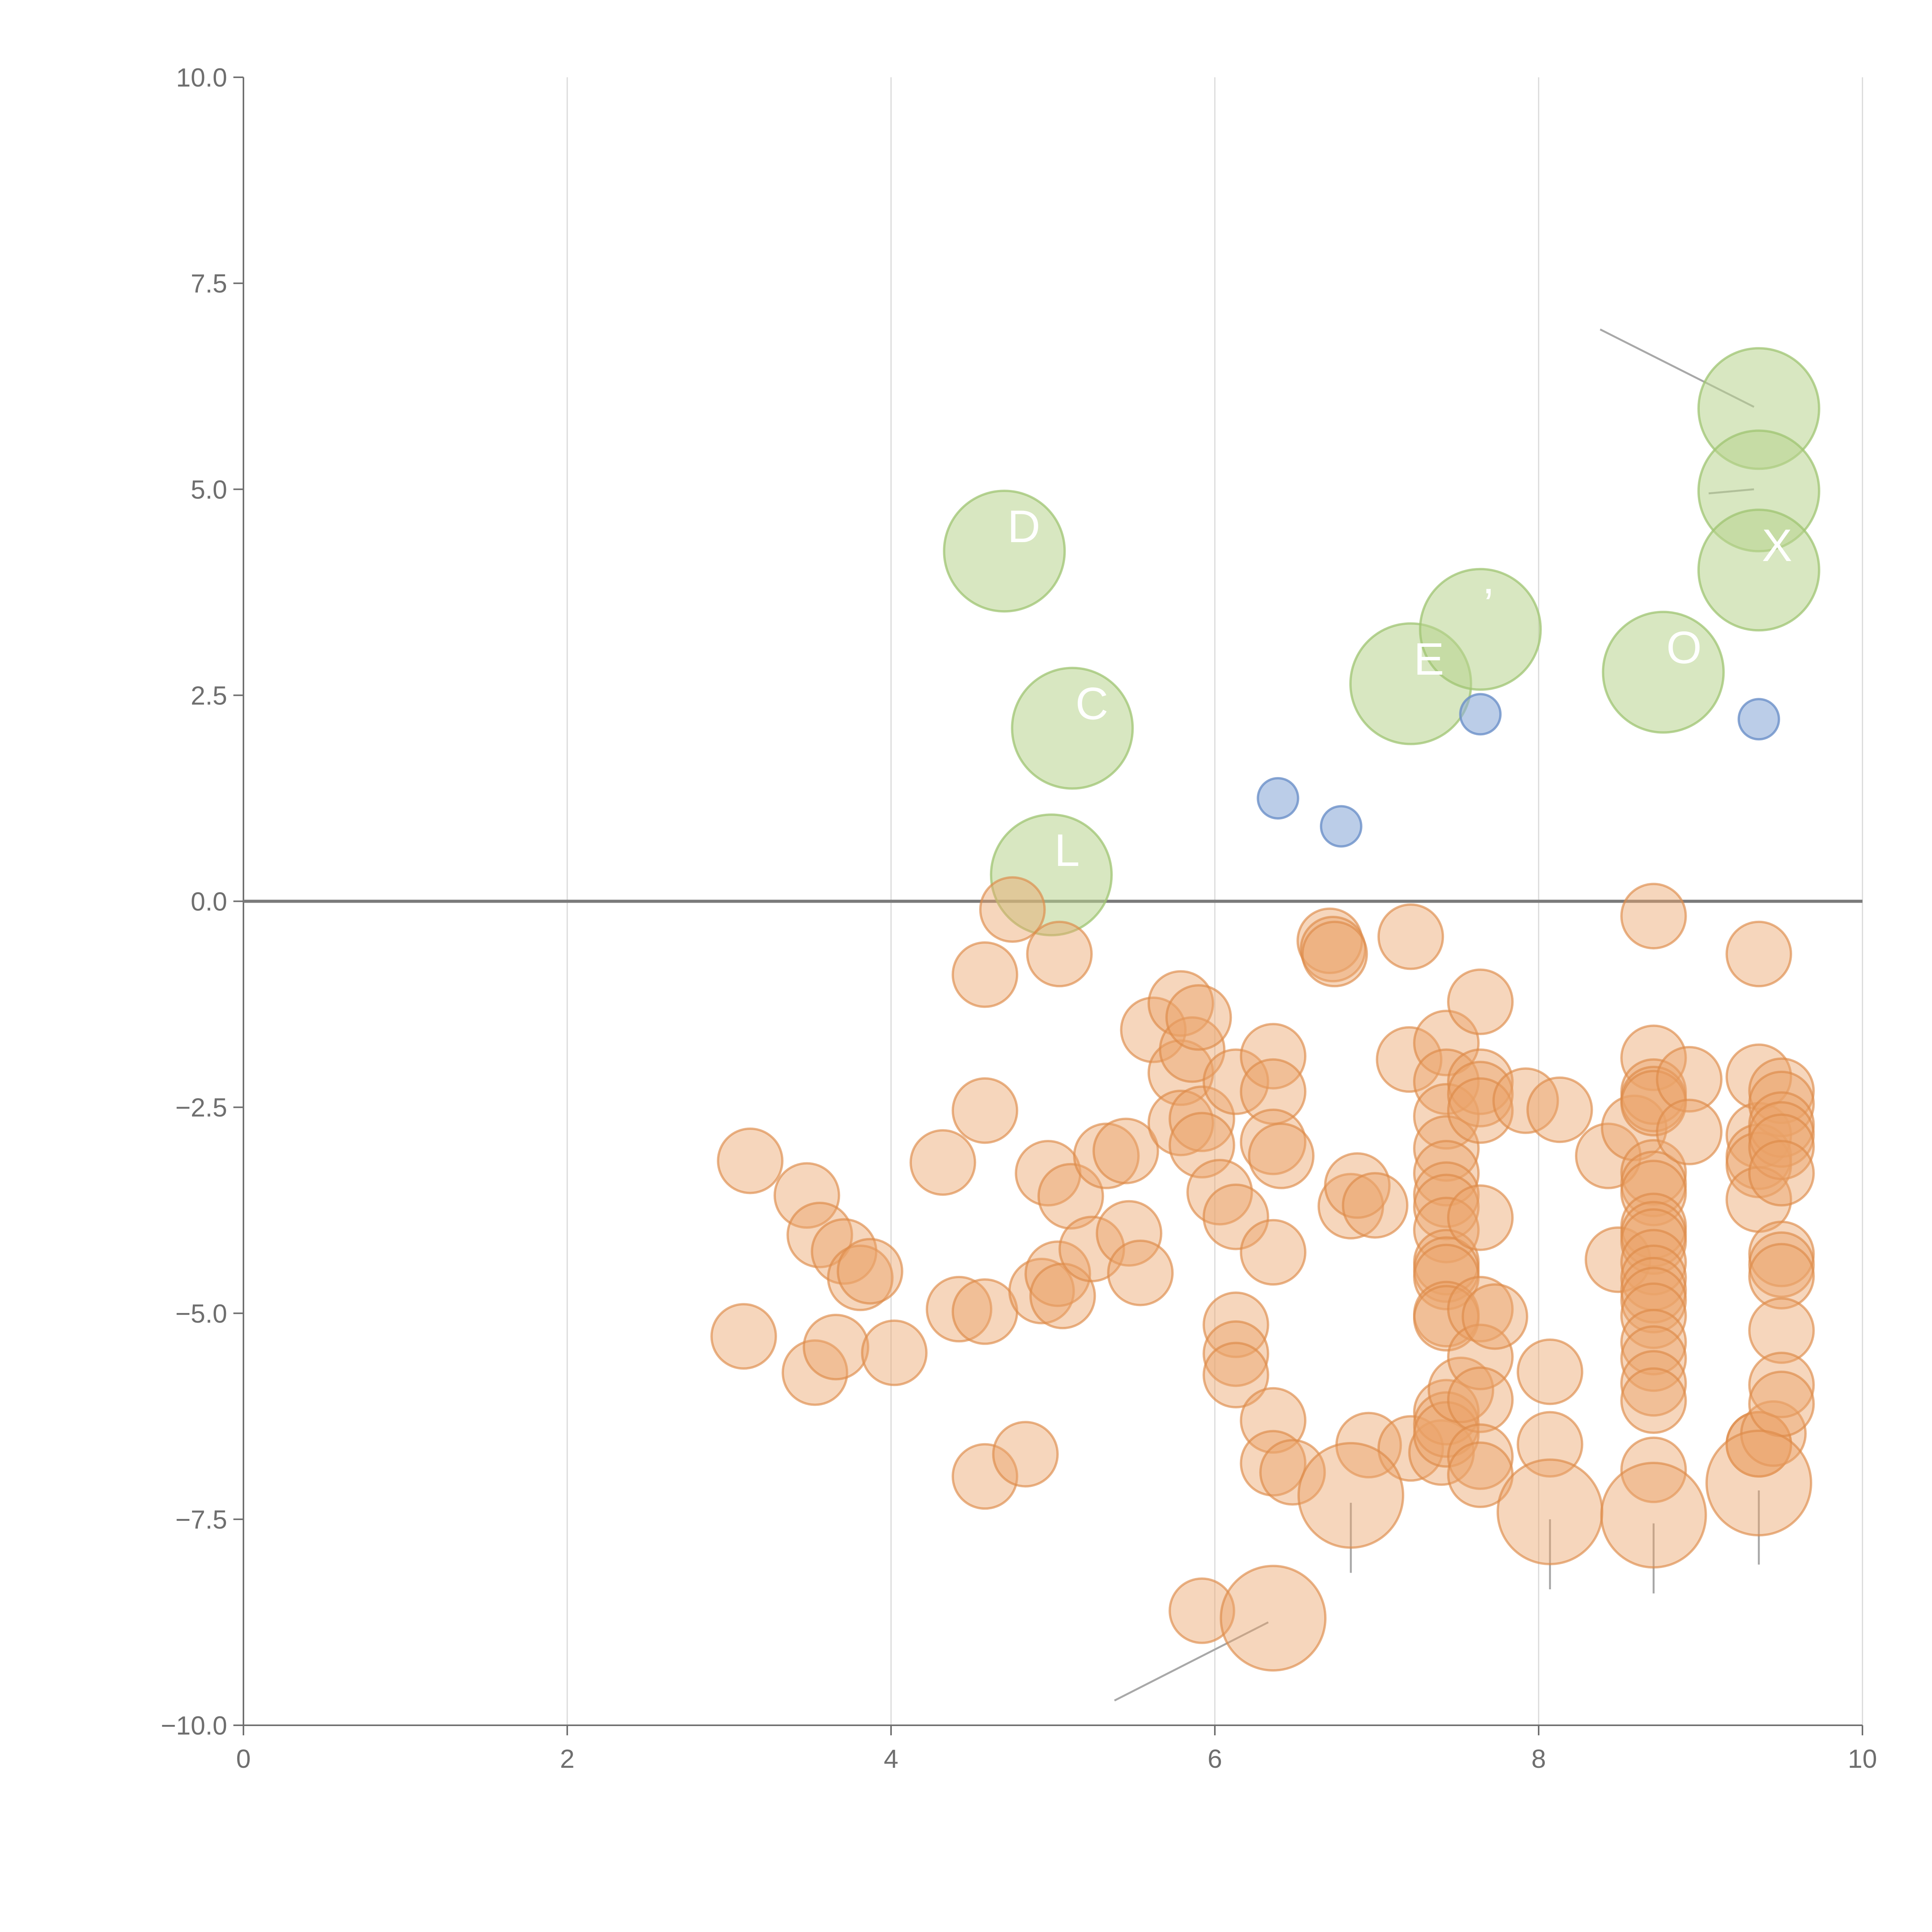 Image resolution: width=1932 pixels, height=1932 pixels. Describe the element at coordinates (1399, 688) in the screenshot. I see `bubble-labels: D C L E ’ O X` at that location.